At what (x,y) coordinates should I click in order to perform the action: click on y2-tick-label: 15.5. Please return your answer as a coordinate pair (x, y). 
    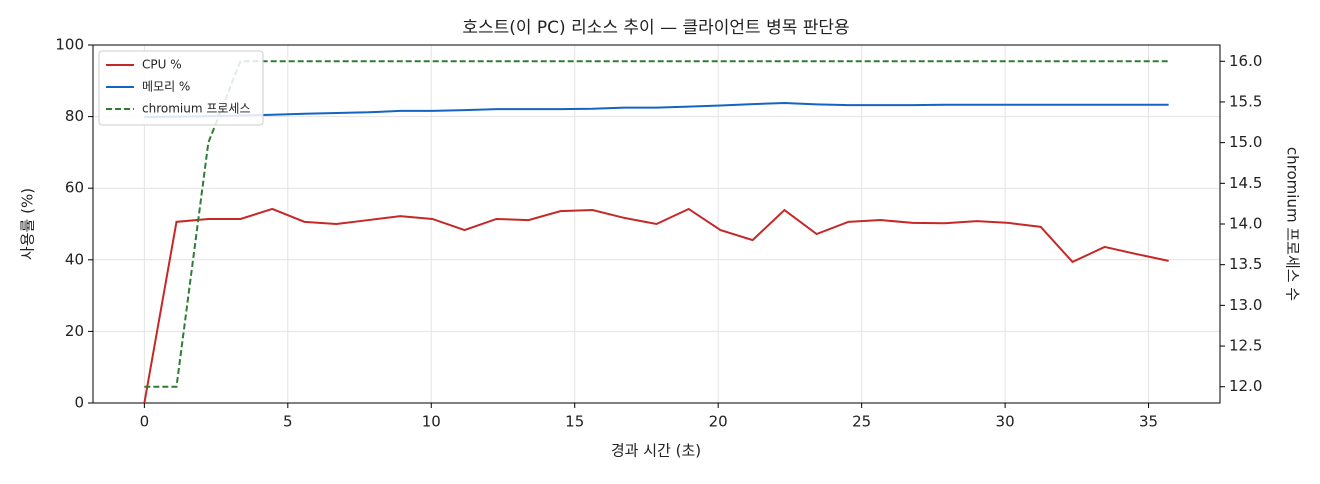
    Looking at the image, I should click on (1245, 101).